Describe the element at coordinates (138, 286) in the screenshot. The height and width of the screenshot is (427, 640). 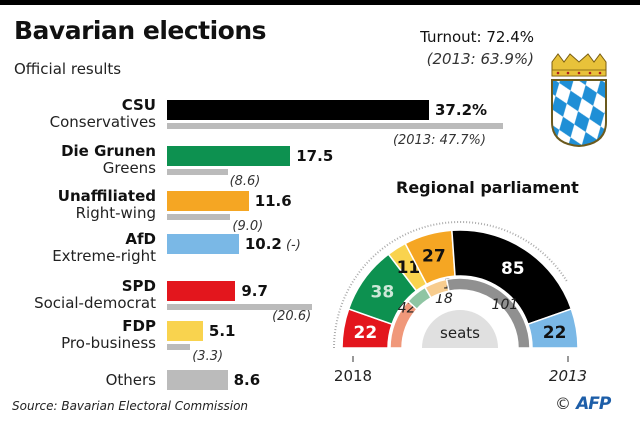
I see `party-name: SPD` at that location.